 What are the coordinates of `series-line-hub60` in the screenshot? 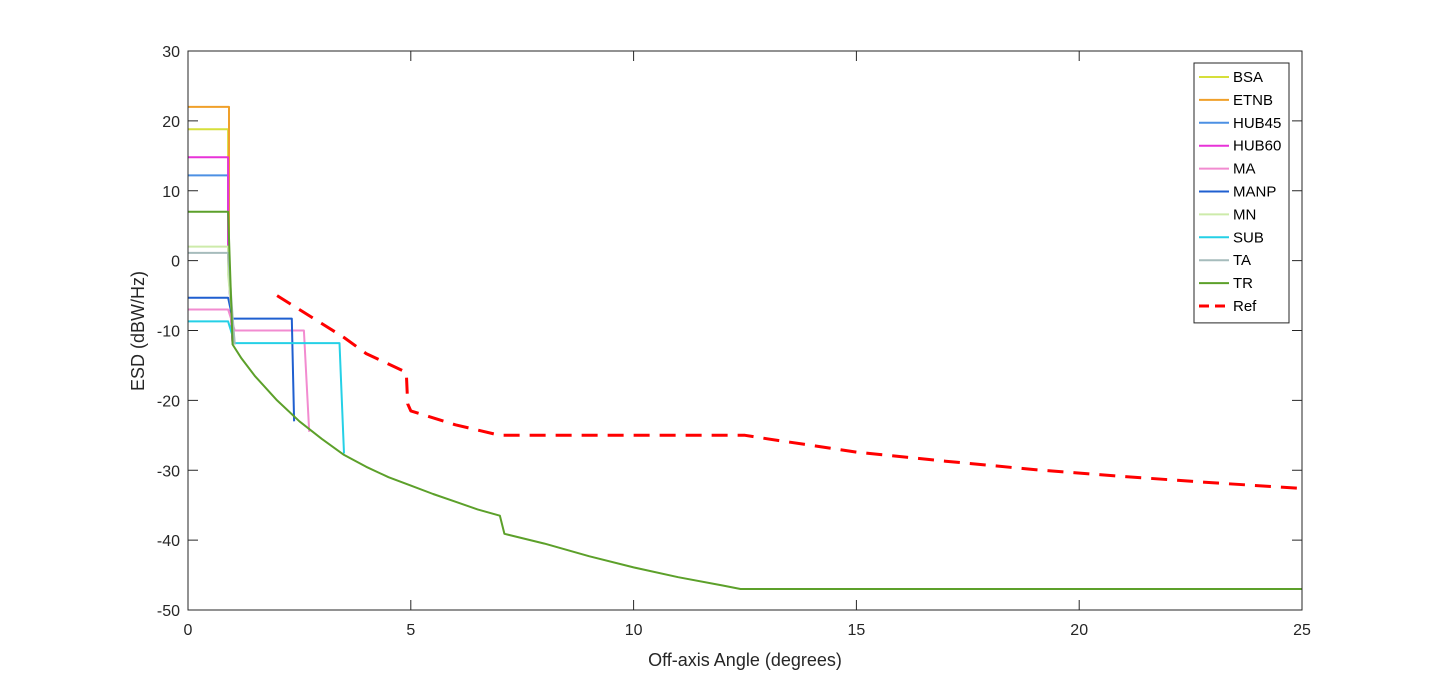 It's located at (211, 250).